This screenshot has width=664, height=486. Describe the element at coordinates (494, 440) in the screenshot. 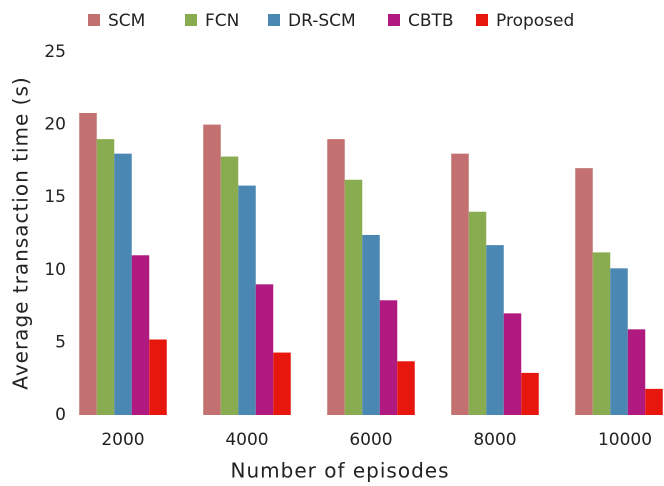

I see `x-tick-label: 8000` at that location.